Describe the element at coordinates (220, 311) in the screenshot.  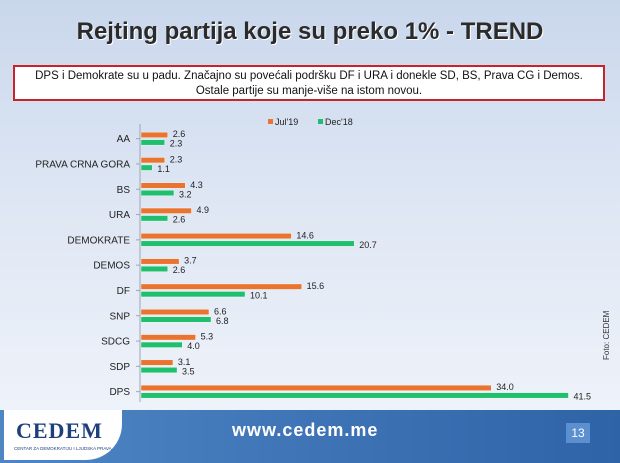
I see `data-label: 6.6` at that location.